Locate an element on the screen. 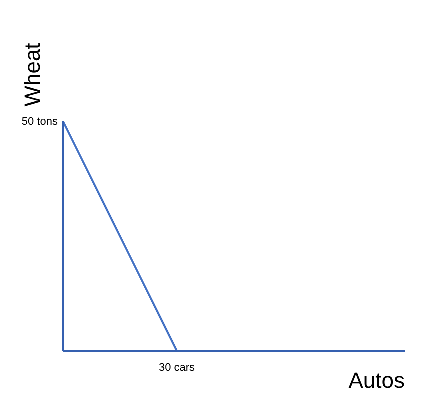  x-axis-title: Autos is located at coordinates (376, 380).